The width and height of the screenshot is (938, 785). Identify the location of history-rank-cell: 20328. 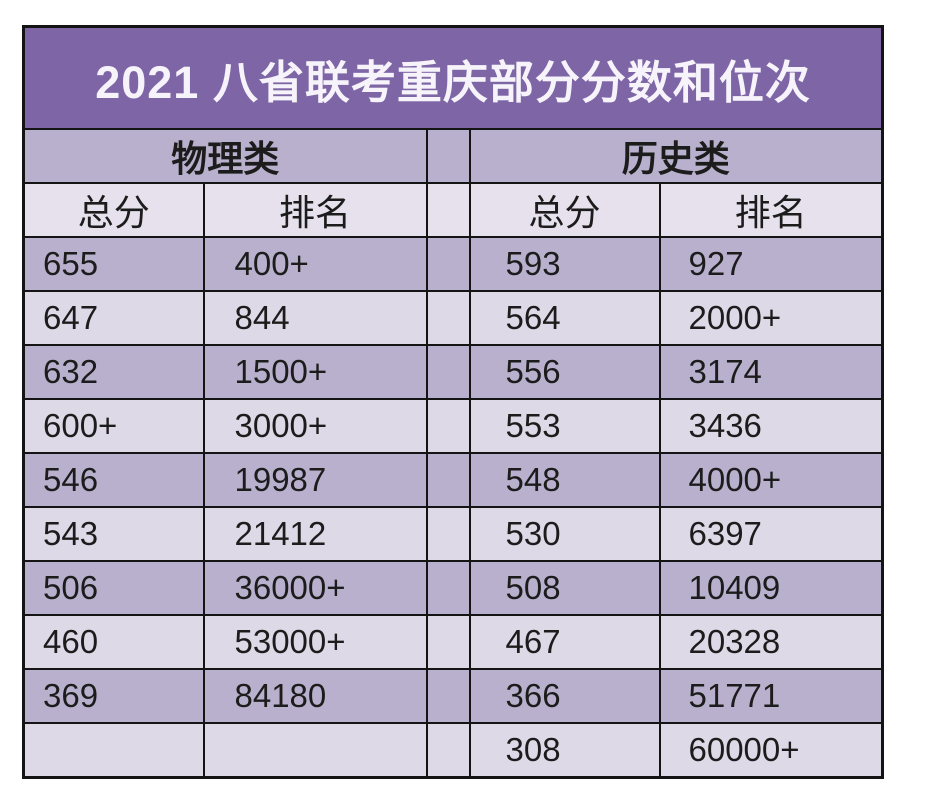
(771, 642).